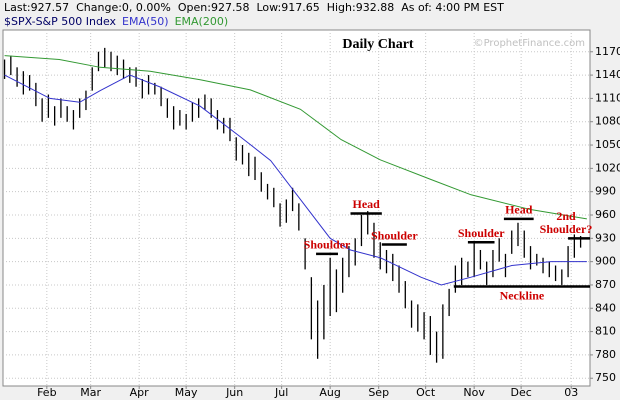 This screenshot has height=400, width=620. I want to click on x-tick-label: Aug, so click(329, 392).